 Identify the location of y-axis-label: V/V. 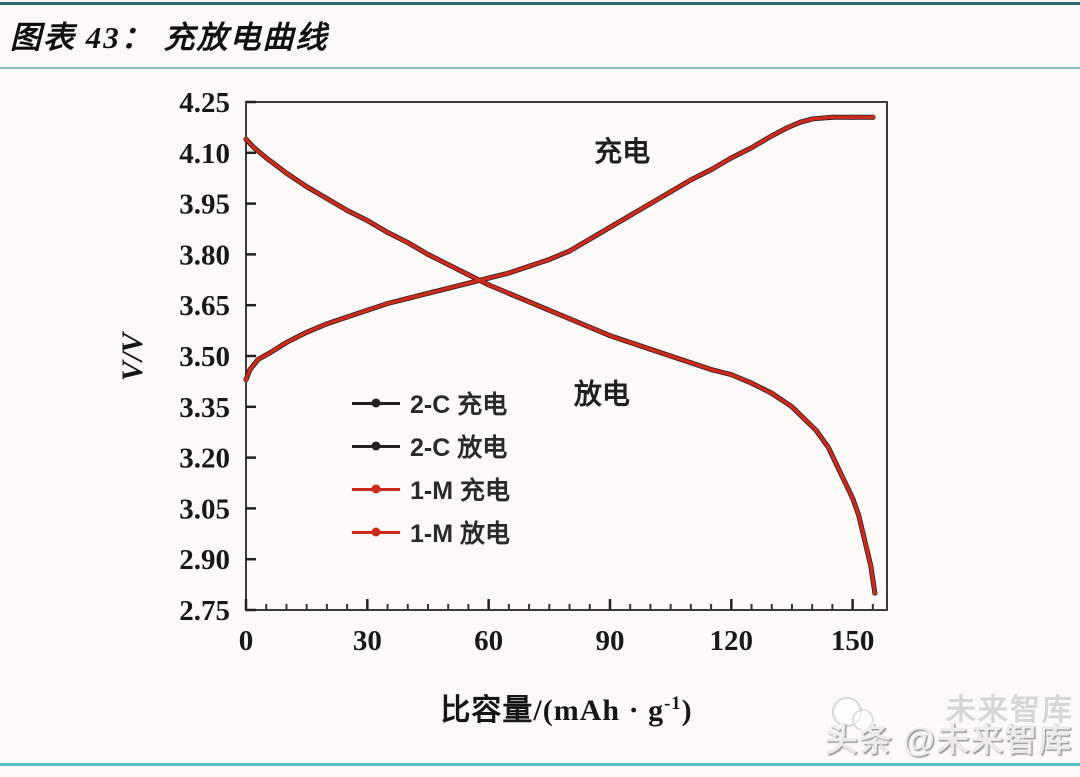
(132, 357).